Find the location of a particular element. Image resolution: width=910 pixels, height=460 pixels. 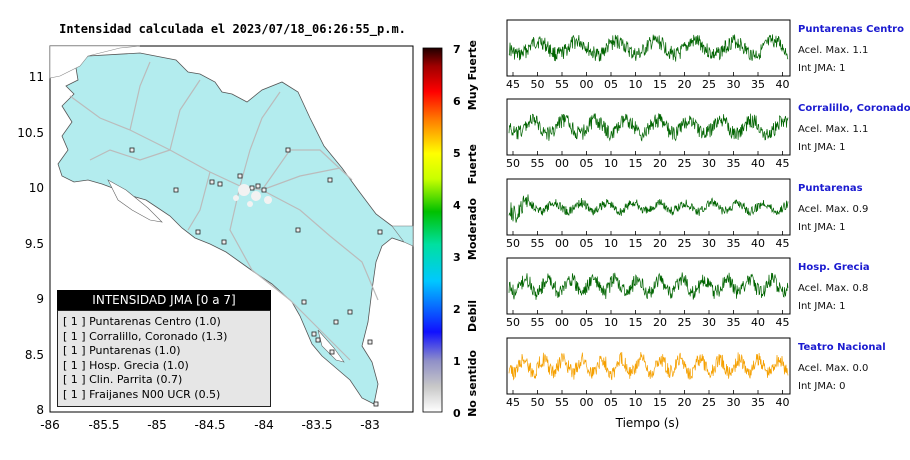

lon-tick-label: -84 is located at coordinates (264, 425).